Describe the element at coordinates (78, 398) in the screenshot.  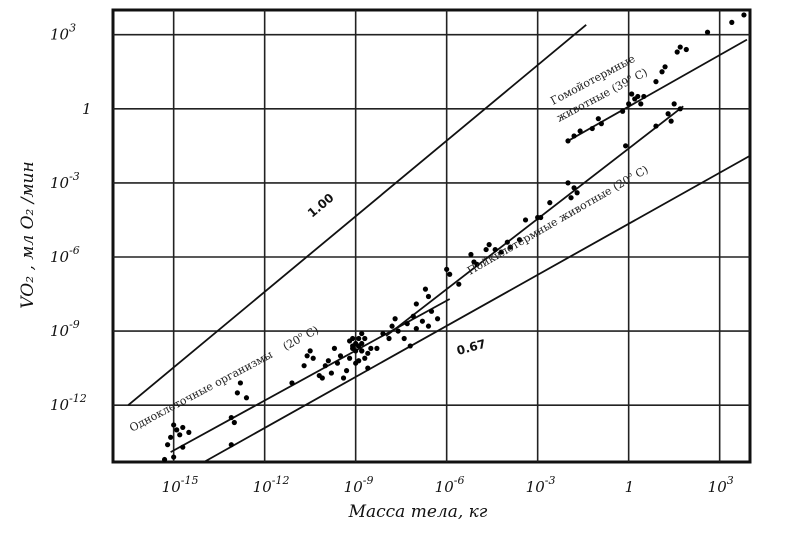
I see `y-tick-exp-5: -12` at that location.